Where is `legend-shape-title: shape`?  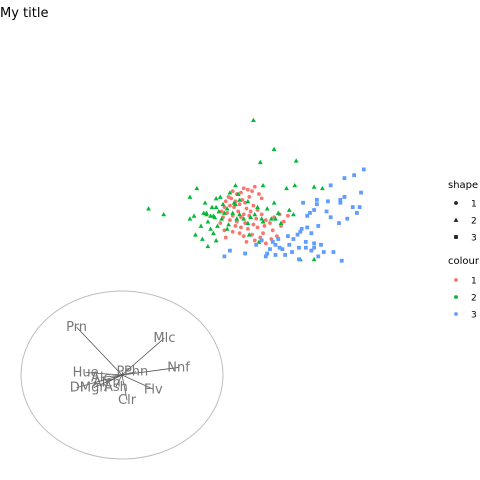
legend-shape-title: shape is located at coordinates (463, 185).